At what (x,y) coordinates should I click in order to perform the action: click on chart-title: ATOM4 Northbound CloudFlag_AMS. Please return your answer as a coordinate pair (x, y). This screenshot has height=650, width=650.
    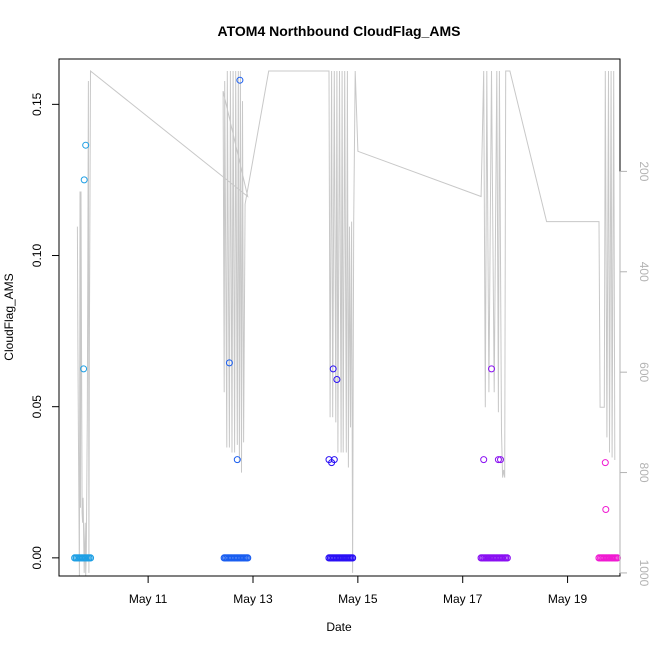
    Looking at the image, I should click on (339, 31).